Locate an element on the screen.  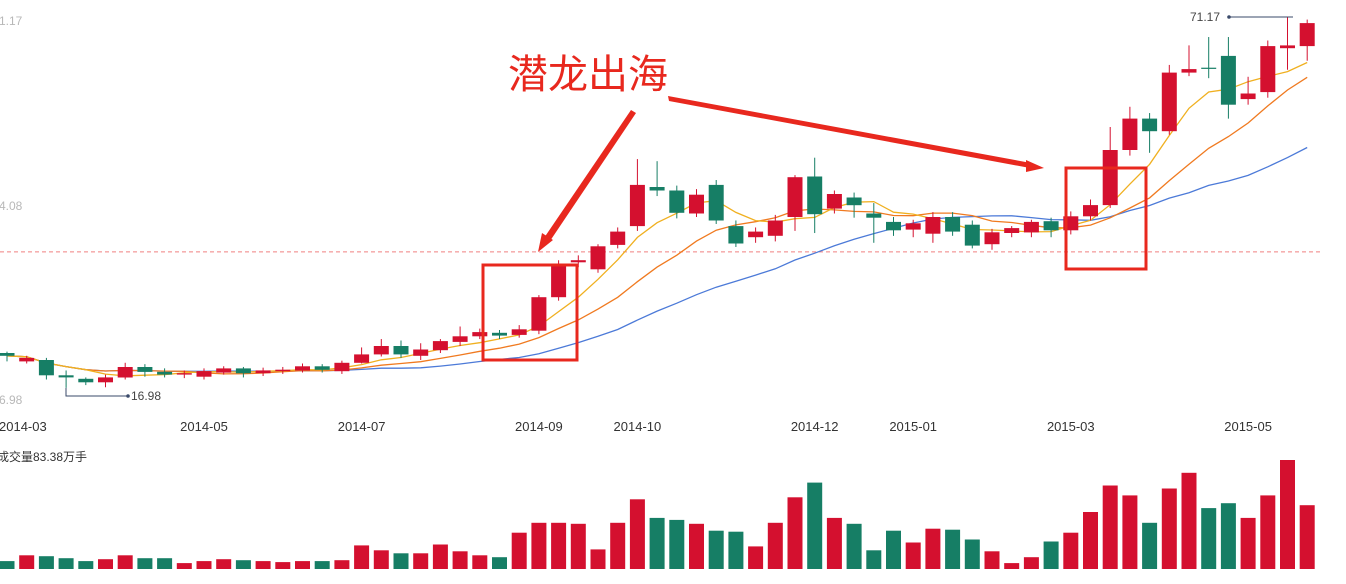
y-axis-label-bottom: 6.98 is located at coordinates (11, 400).